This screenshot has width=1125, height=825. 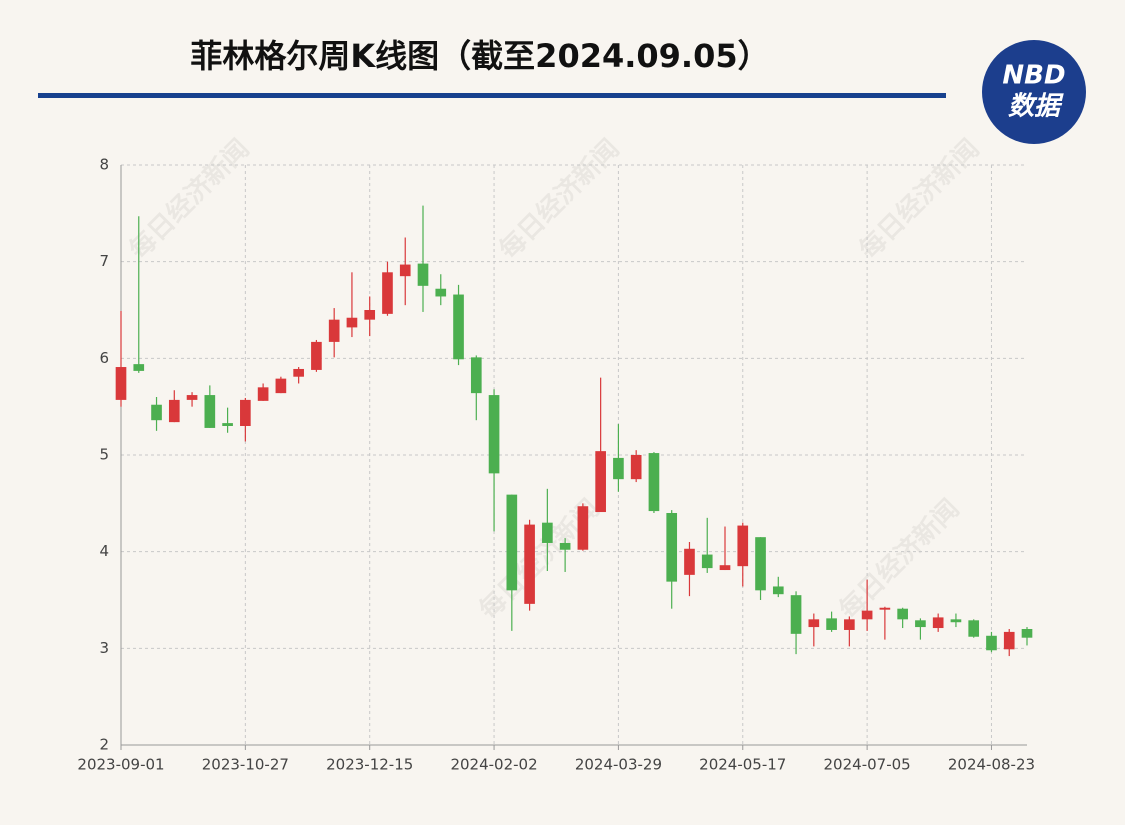 What do you see at coordinates (867, 765) in the screenshot?
I see `x-tick-label: 2024-07-05` at bounding box center [867, 765].